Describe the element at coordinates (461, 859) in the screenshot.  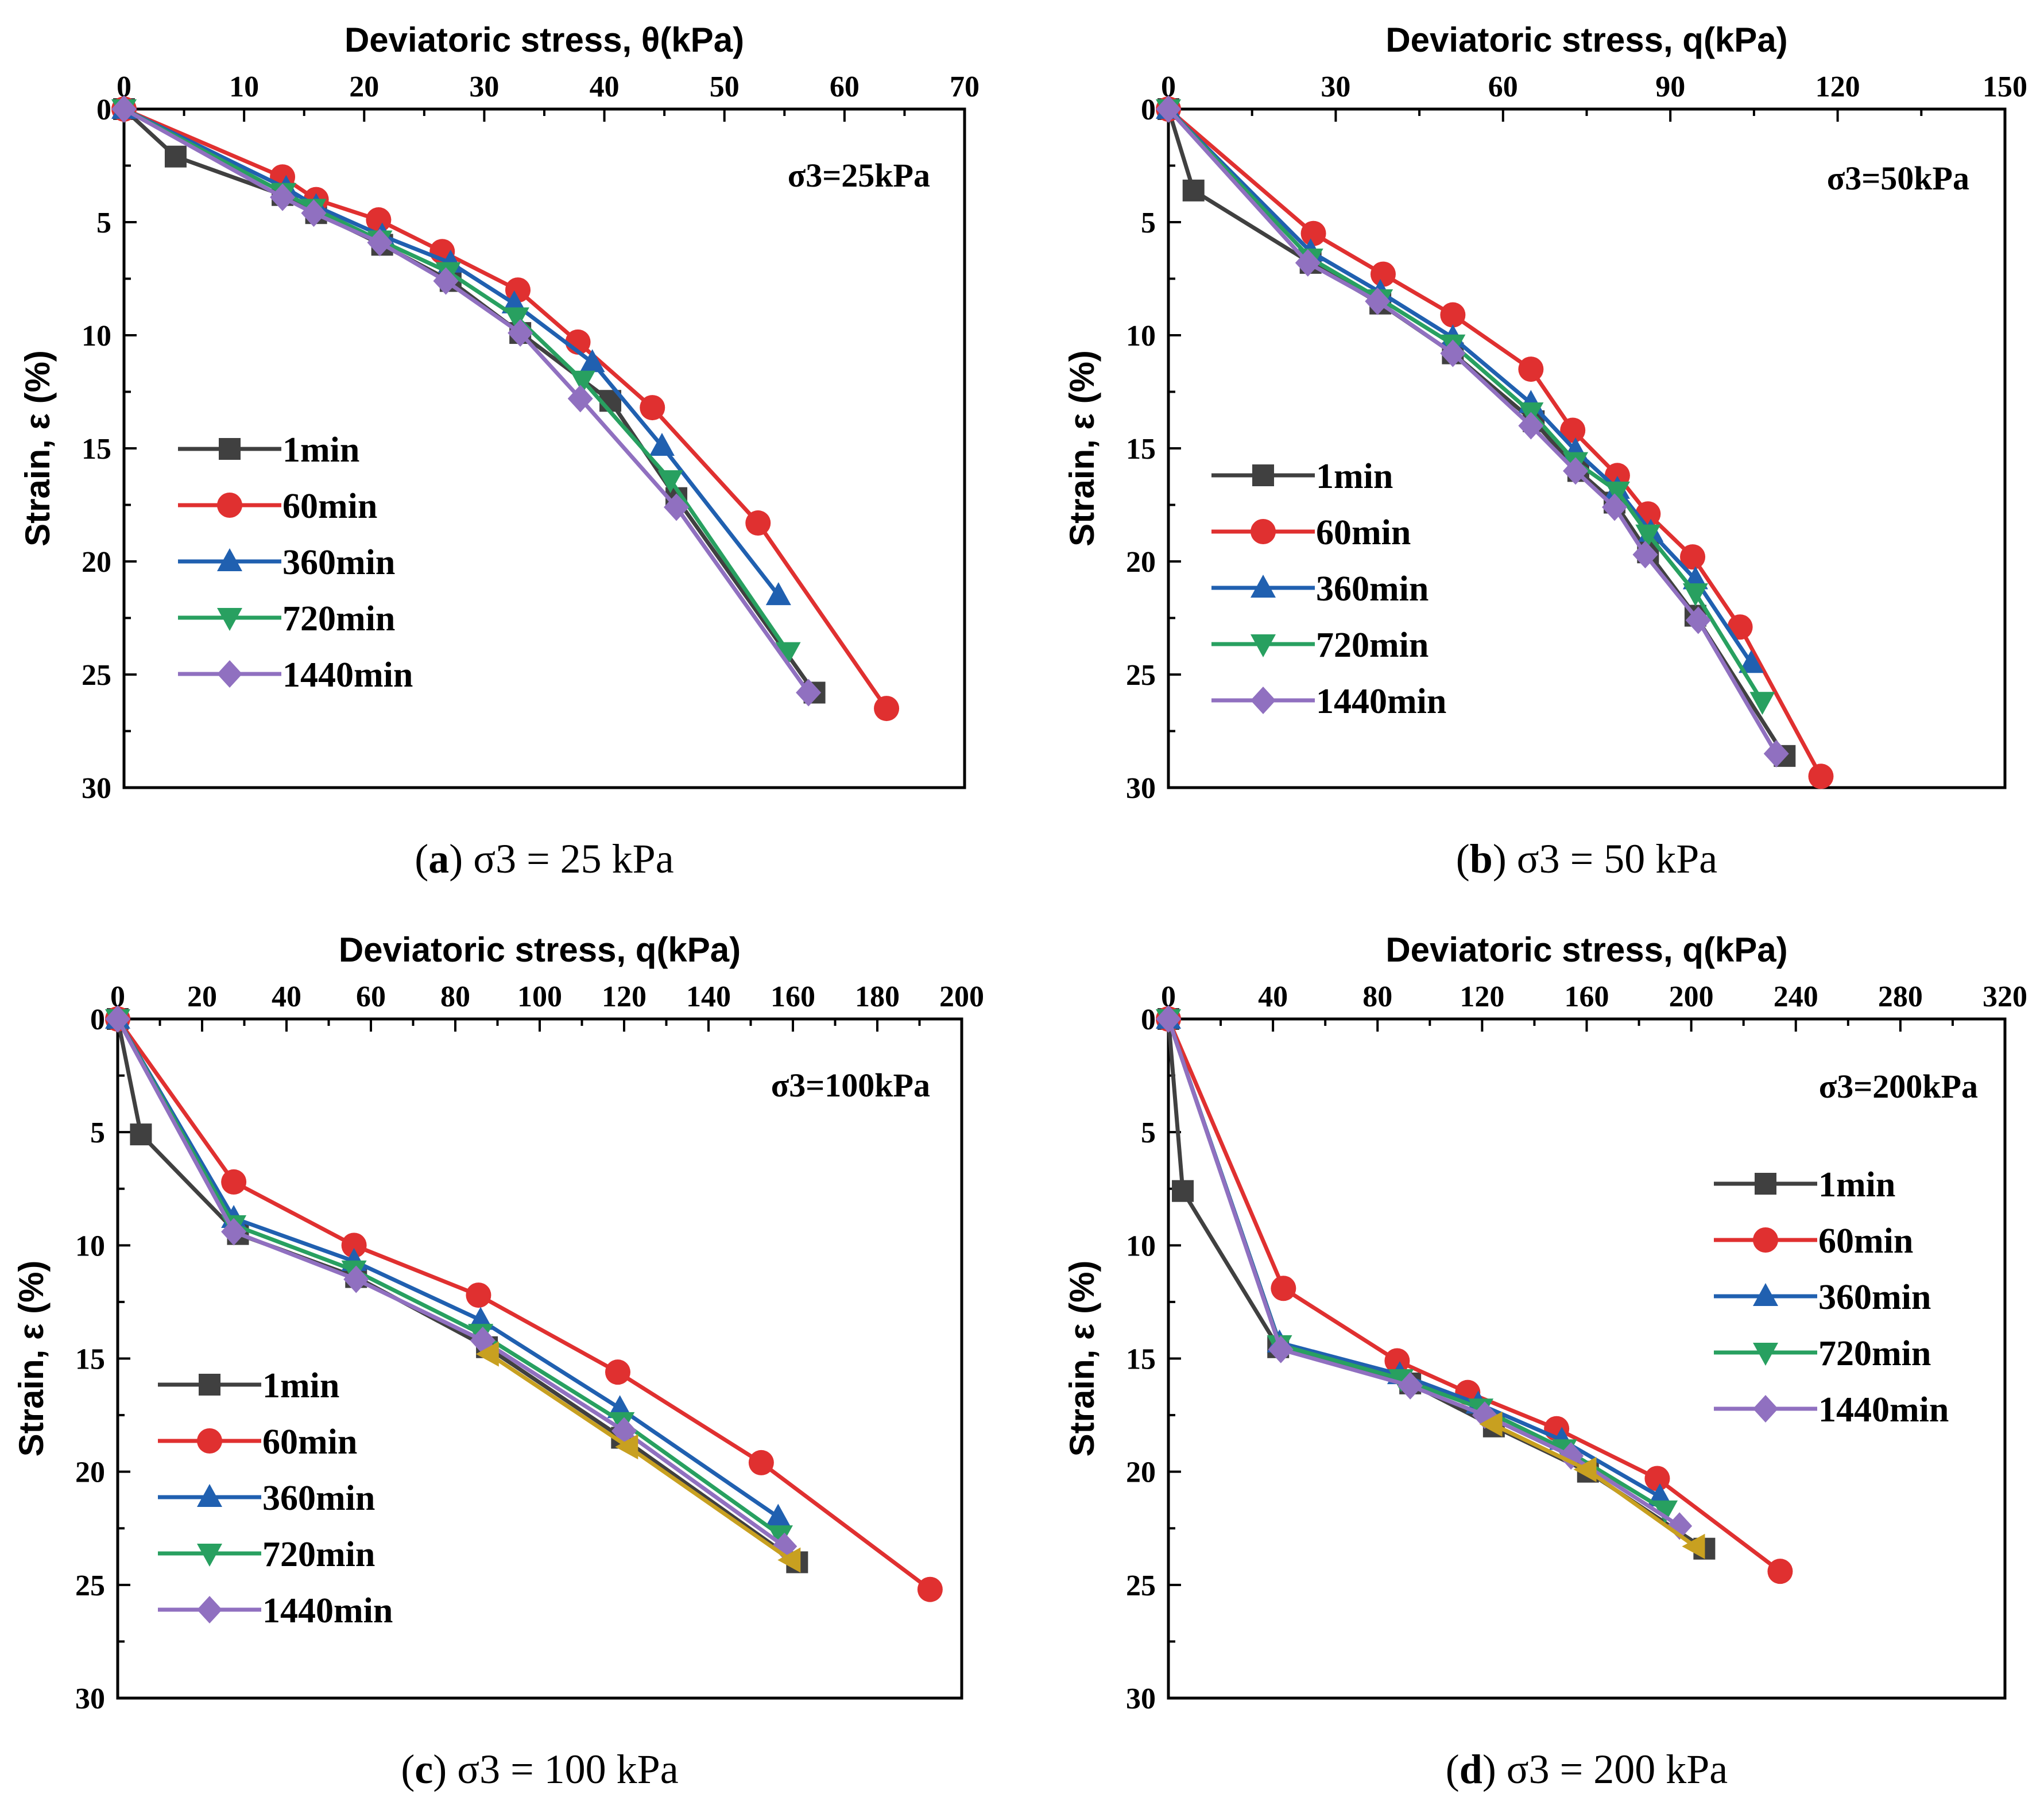
I see `caption-close-paren: )` at that location.